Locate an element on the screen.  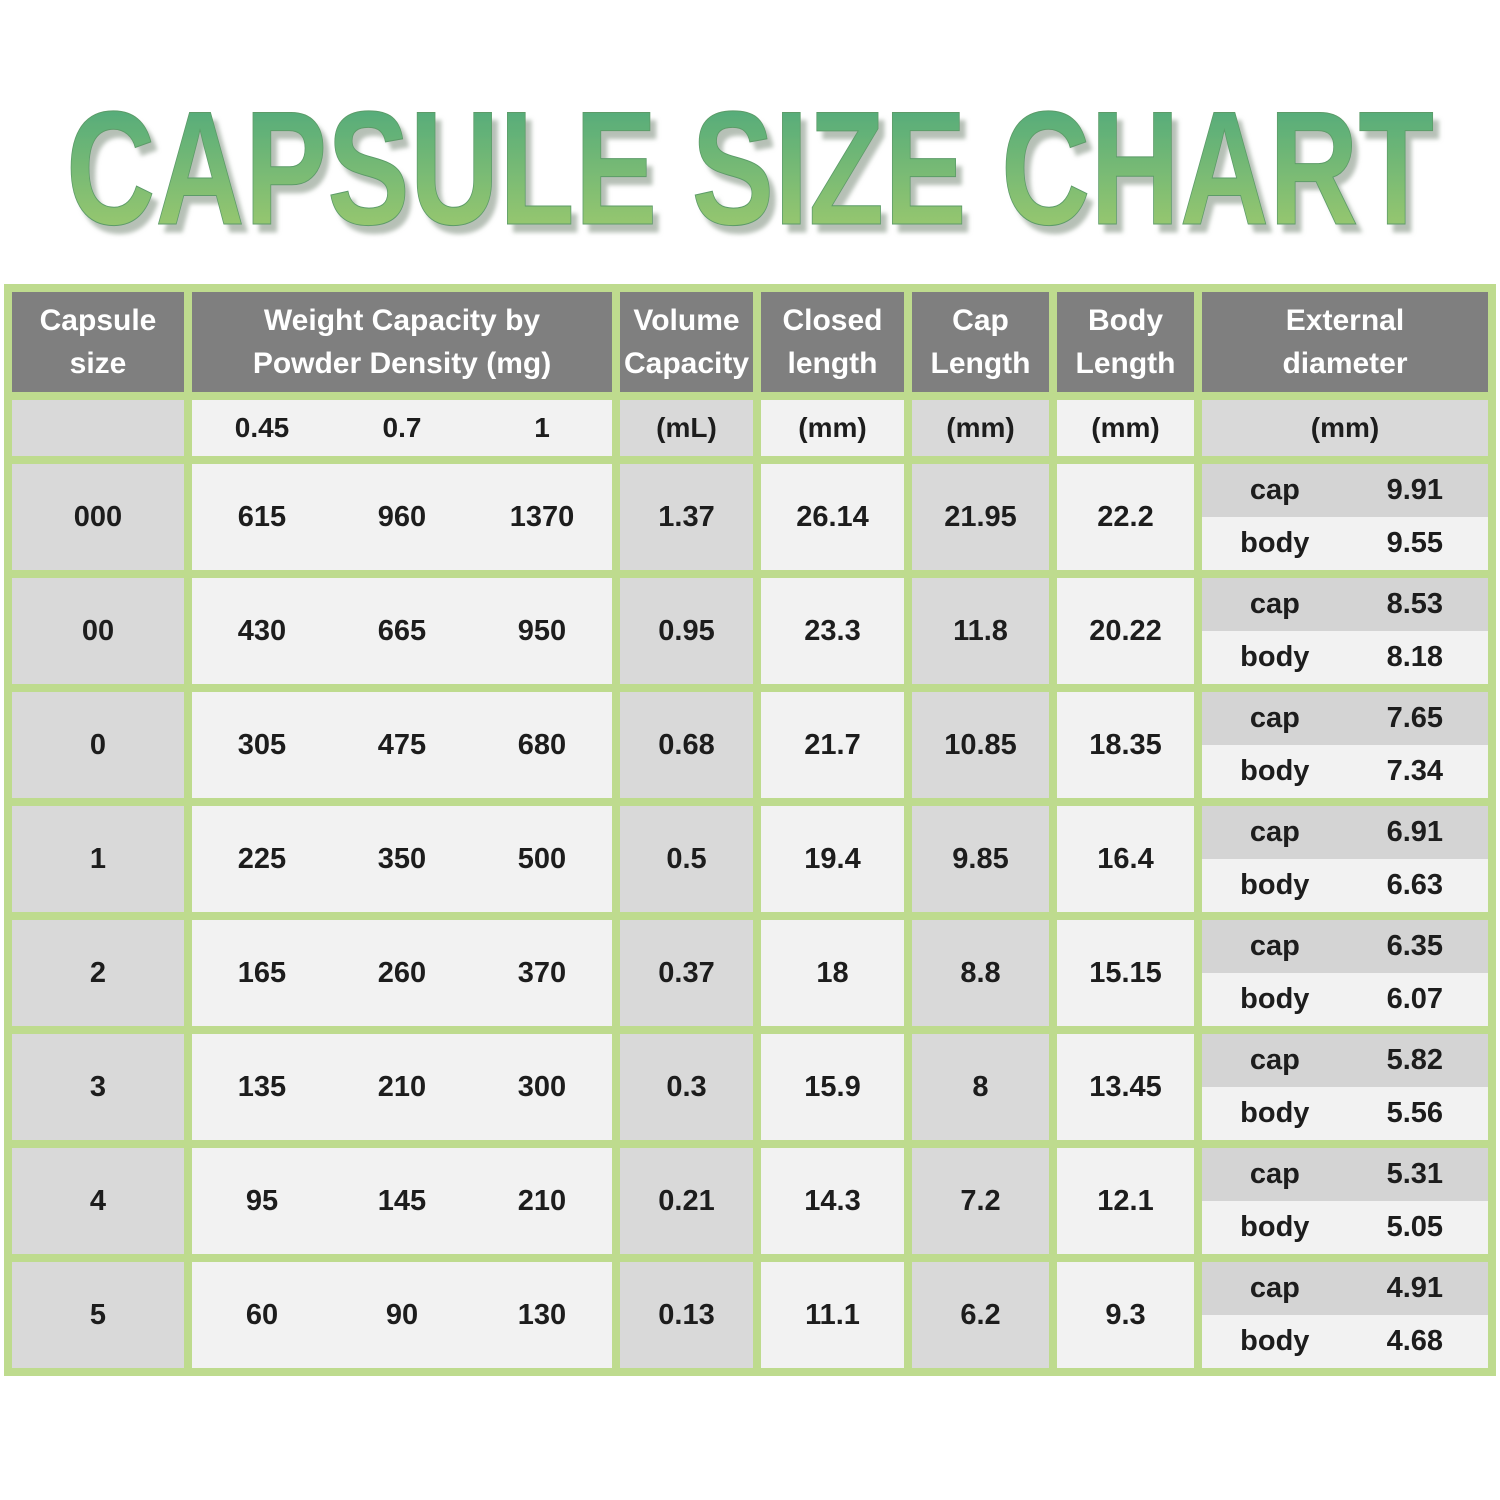
cell-weight-capacity: 430 665 950 is located at coordinates (402, 631).